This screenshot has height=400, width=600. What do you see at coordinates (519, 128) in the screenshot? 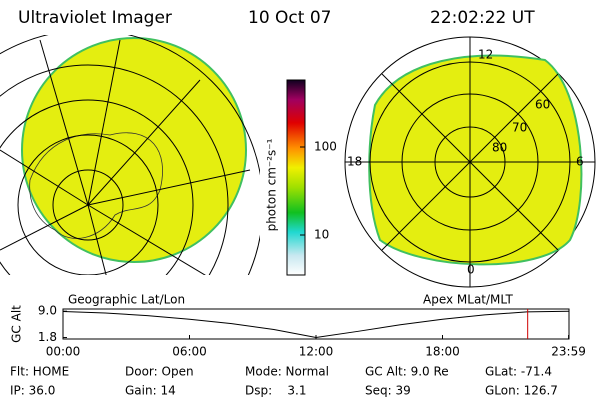
I see `lat-label: 70` at bounding box center [519, 128].